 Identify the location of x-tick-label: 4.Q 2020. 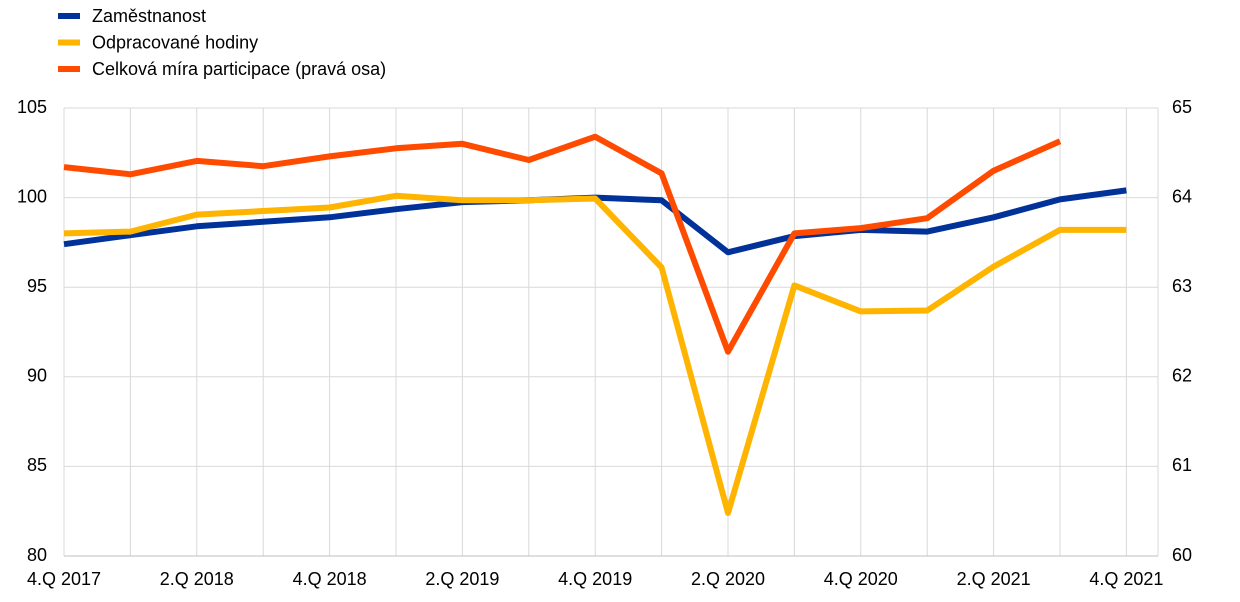
(861, 579).